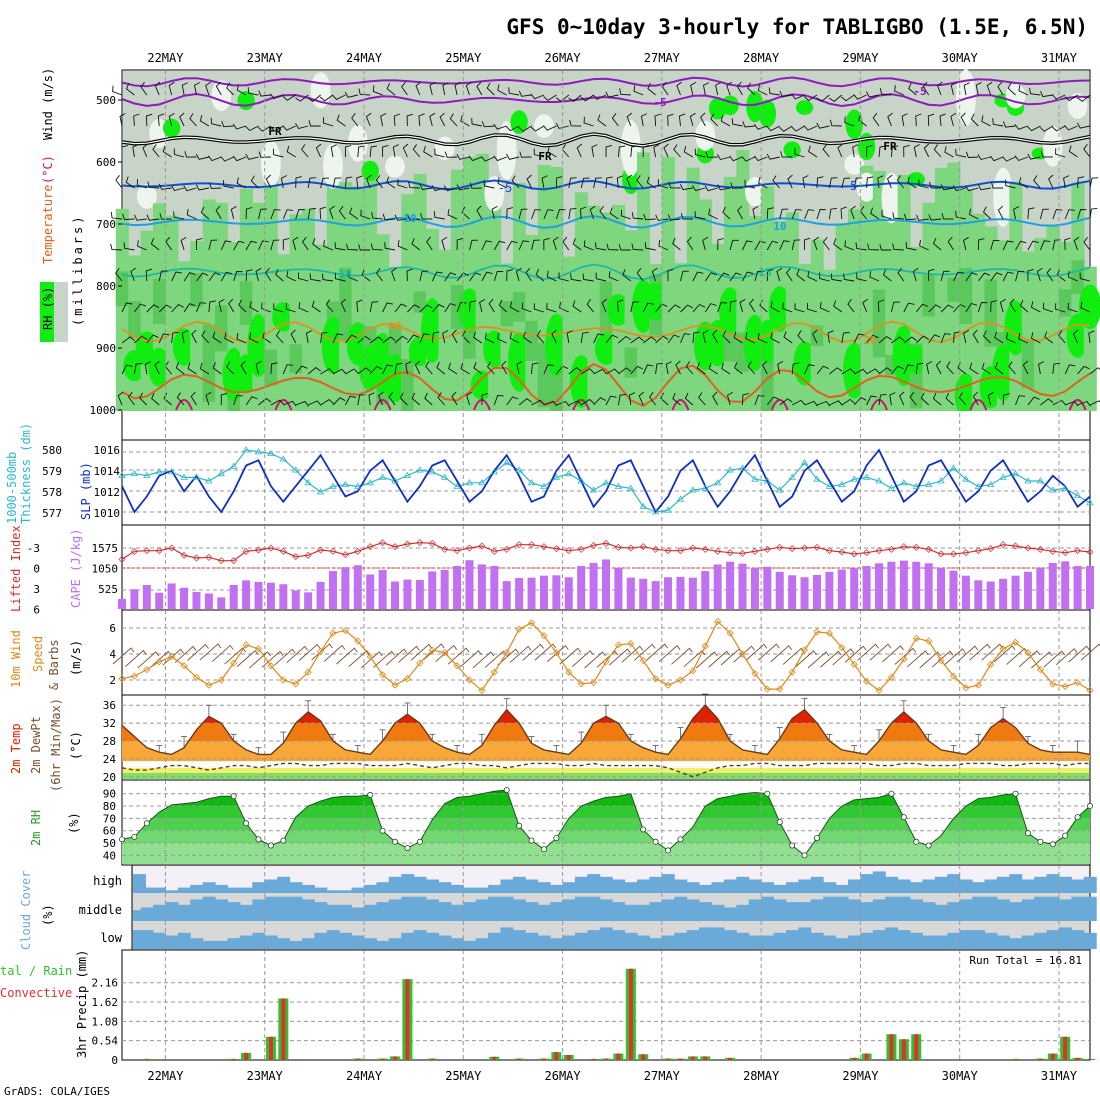  I want to click on pressure-tick-label: 900, so click(106, 348).